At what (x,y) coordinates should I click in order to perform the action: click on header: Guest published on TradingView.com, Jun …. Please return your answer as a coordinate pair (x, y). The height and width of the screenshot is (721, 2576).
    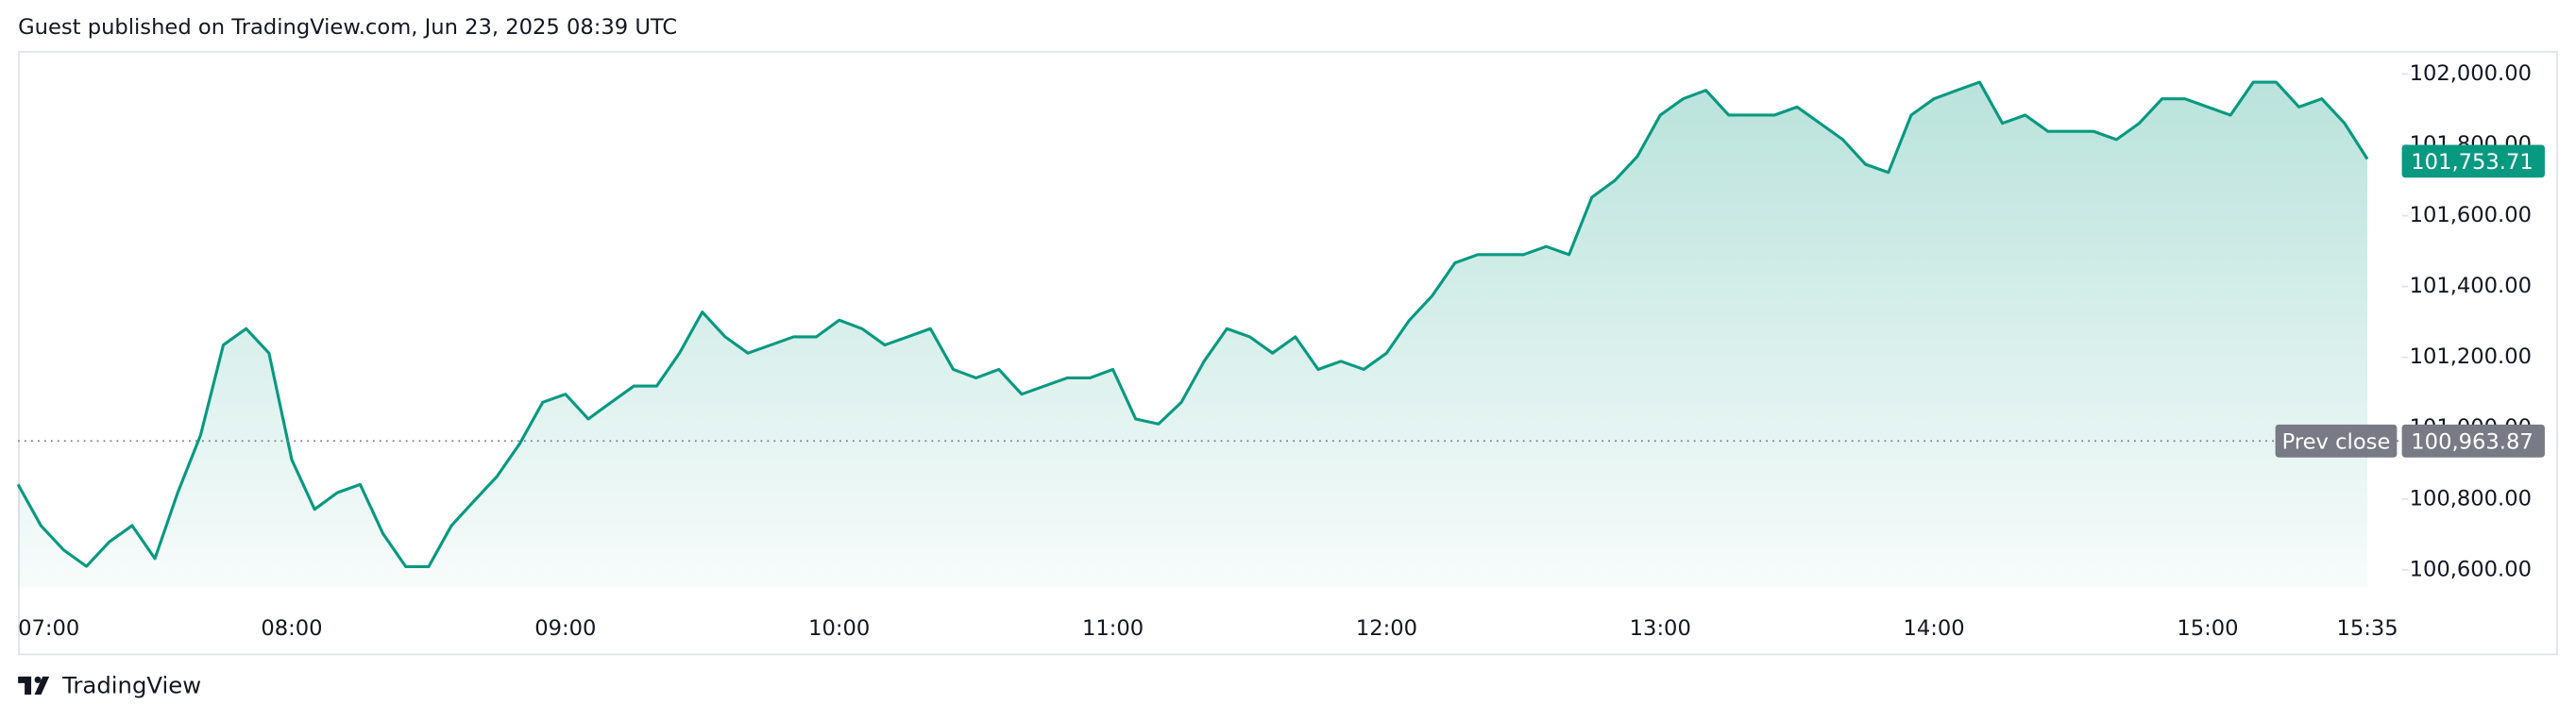
    Looking at the image, I should click on (347, 27).